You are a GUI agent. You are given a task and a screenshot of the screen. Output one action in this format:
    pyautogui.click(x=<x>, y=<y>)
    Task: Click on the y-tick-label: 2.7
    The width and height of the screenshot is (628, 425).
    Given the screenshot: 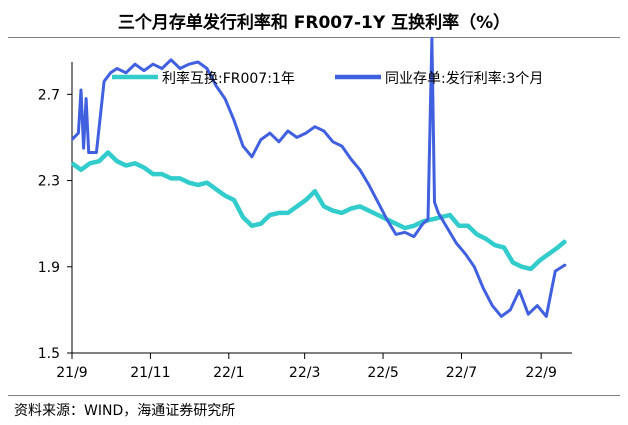 What is the action you would take?
    pyautogui.click(x=49, y=95)
    